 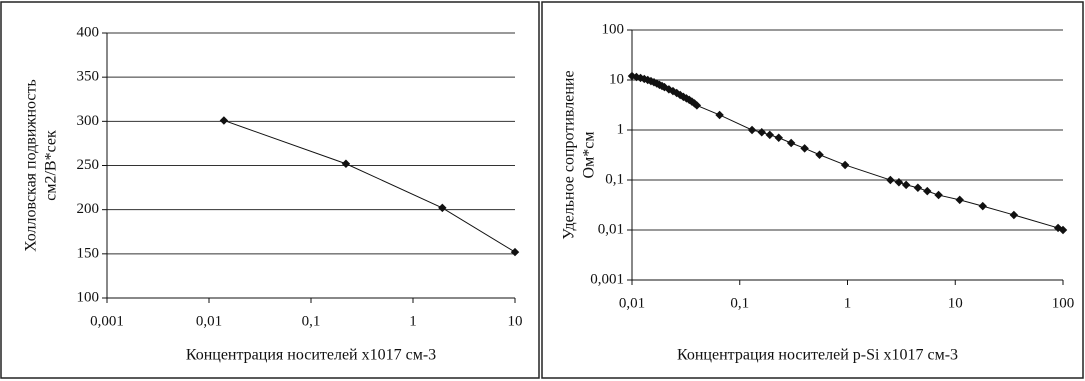 What do you see at coordinates (88, 209) in the screenshot?
I see `y-tick-label: 200` at bounding box center [88, 209].